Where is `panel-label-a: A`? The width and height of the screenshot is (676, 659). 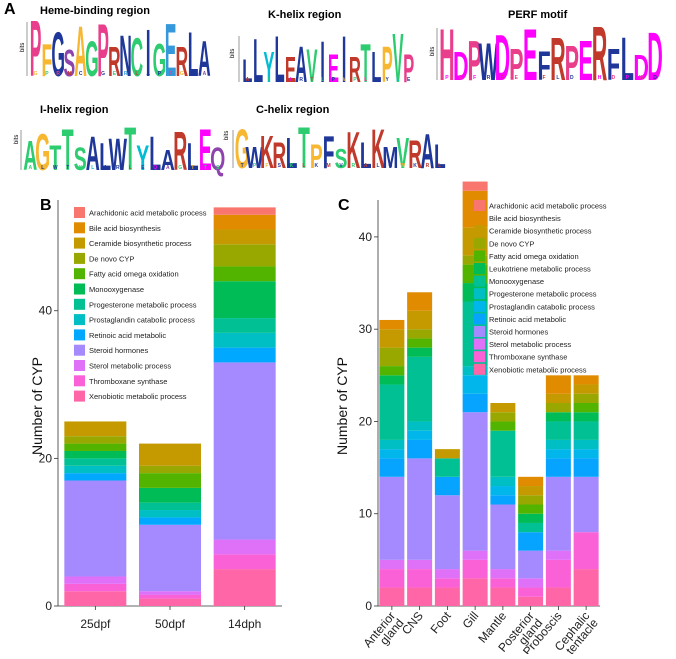
panel-label-a: A is located at coordinates (10, 9).